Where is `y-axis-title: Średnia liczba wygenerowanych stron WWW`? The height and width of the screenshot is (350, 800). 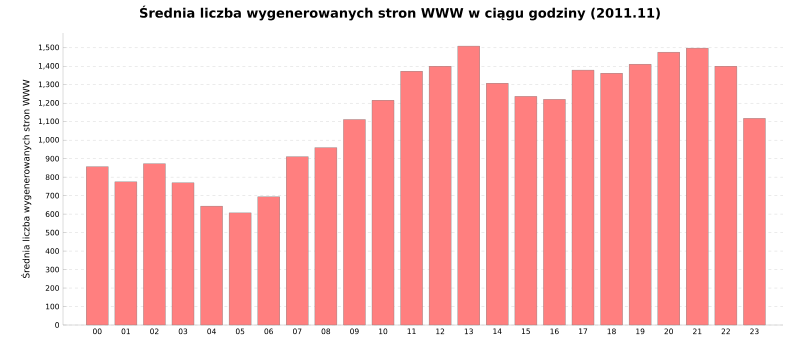 y-axis-title: Średnia liczba wygenerowanych stron WWW is located at coordinates (26, 179).